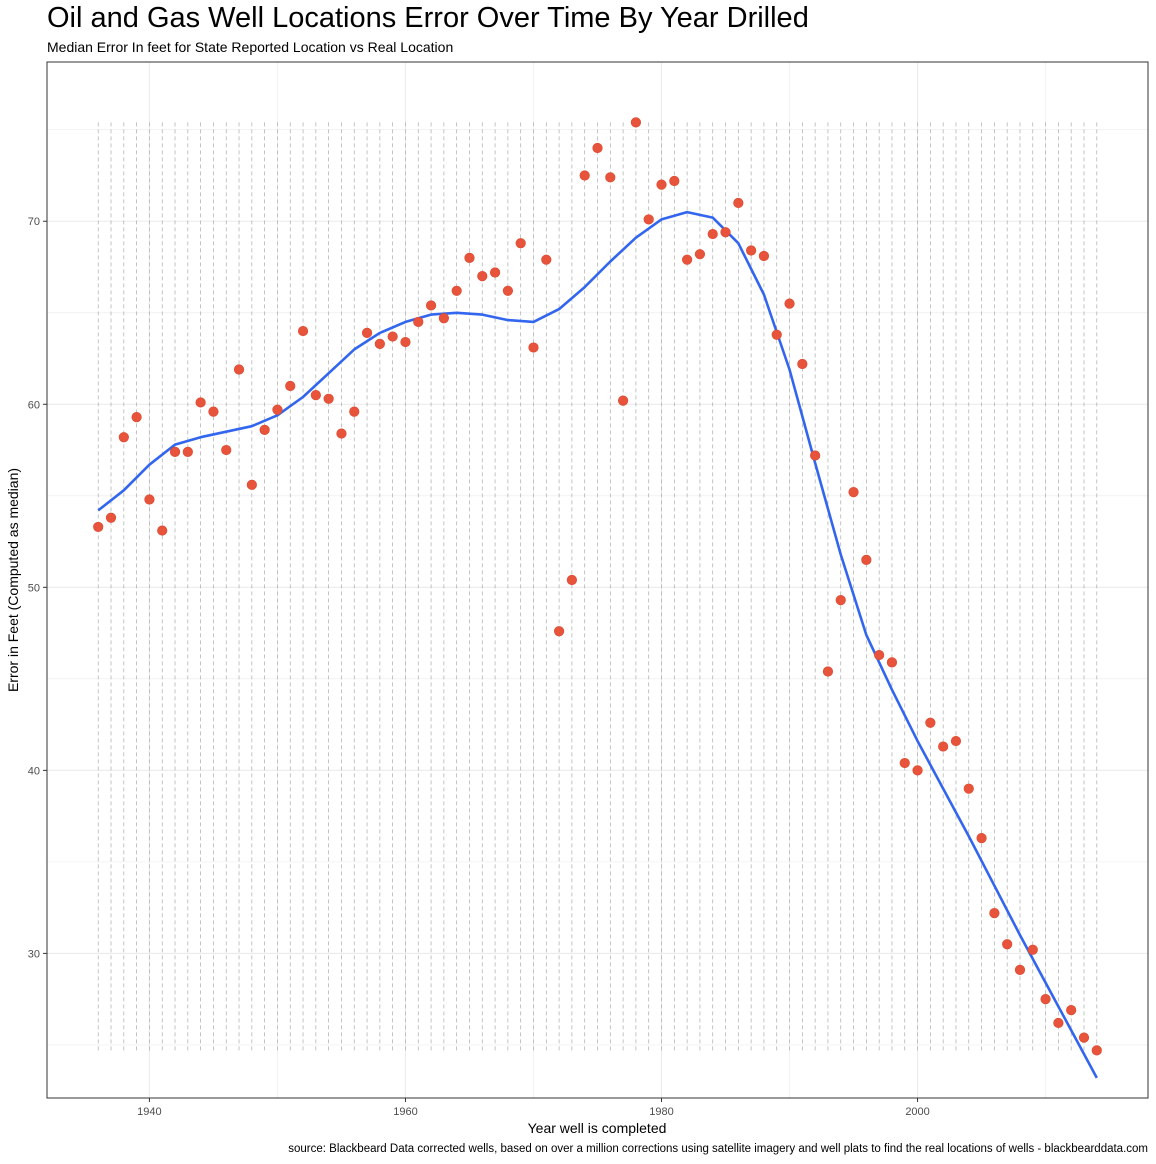 The image size is (1156, 1164). I want to click on x-tick-label: 2000, so click(917, 1112).